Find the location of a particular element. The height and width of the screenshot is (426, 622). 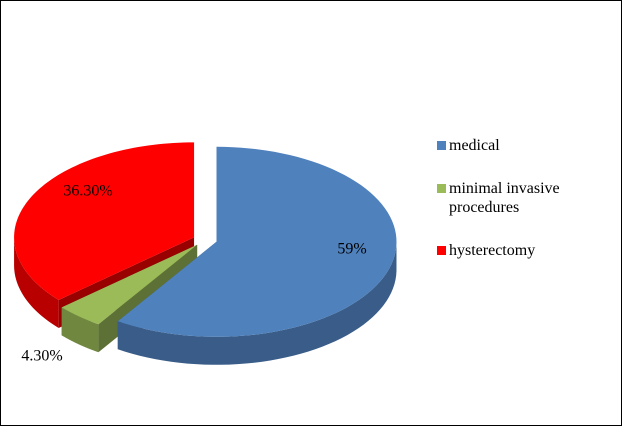

data-label: 4.30% is located at coordinates (41, 356).